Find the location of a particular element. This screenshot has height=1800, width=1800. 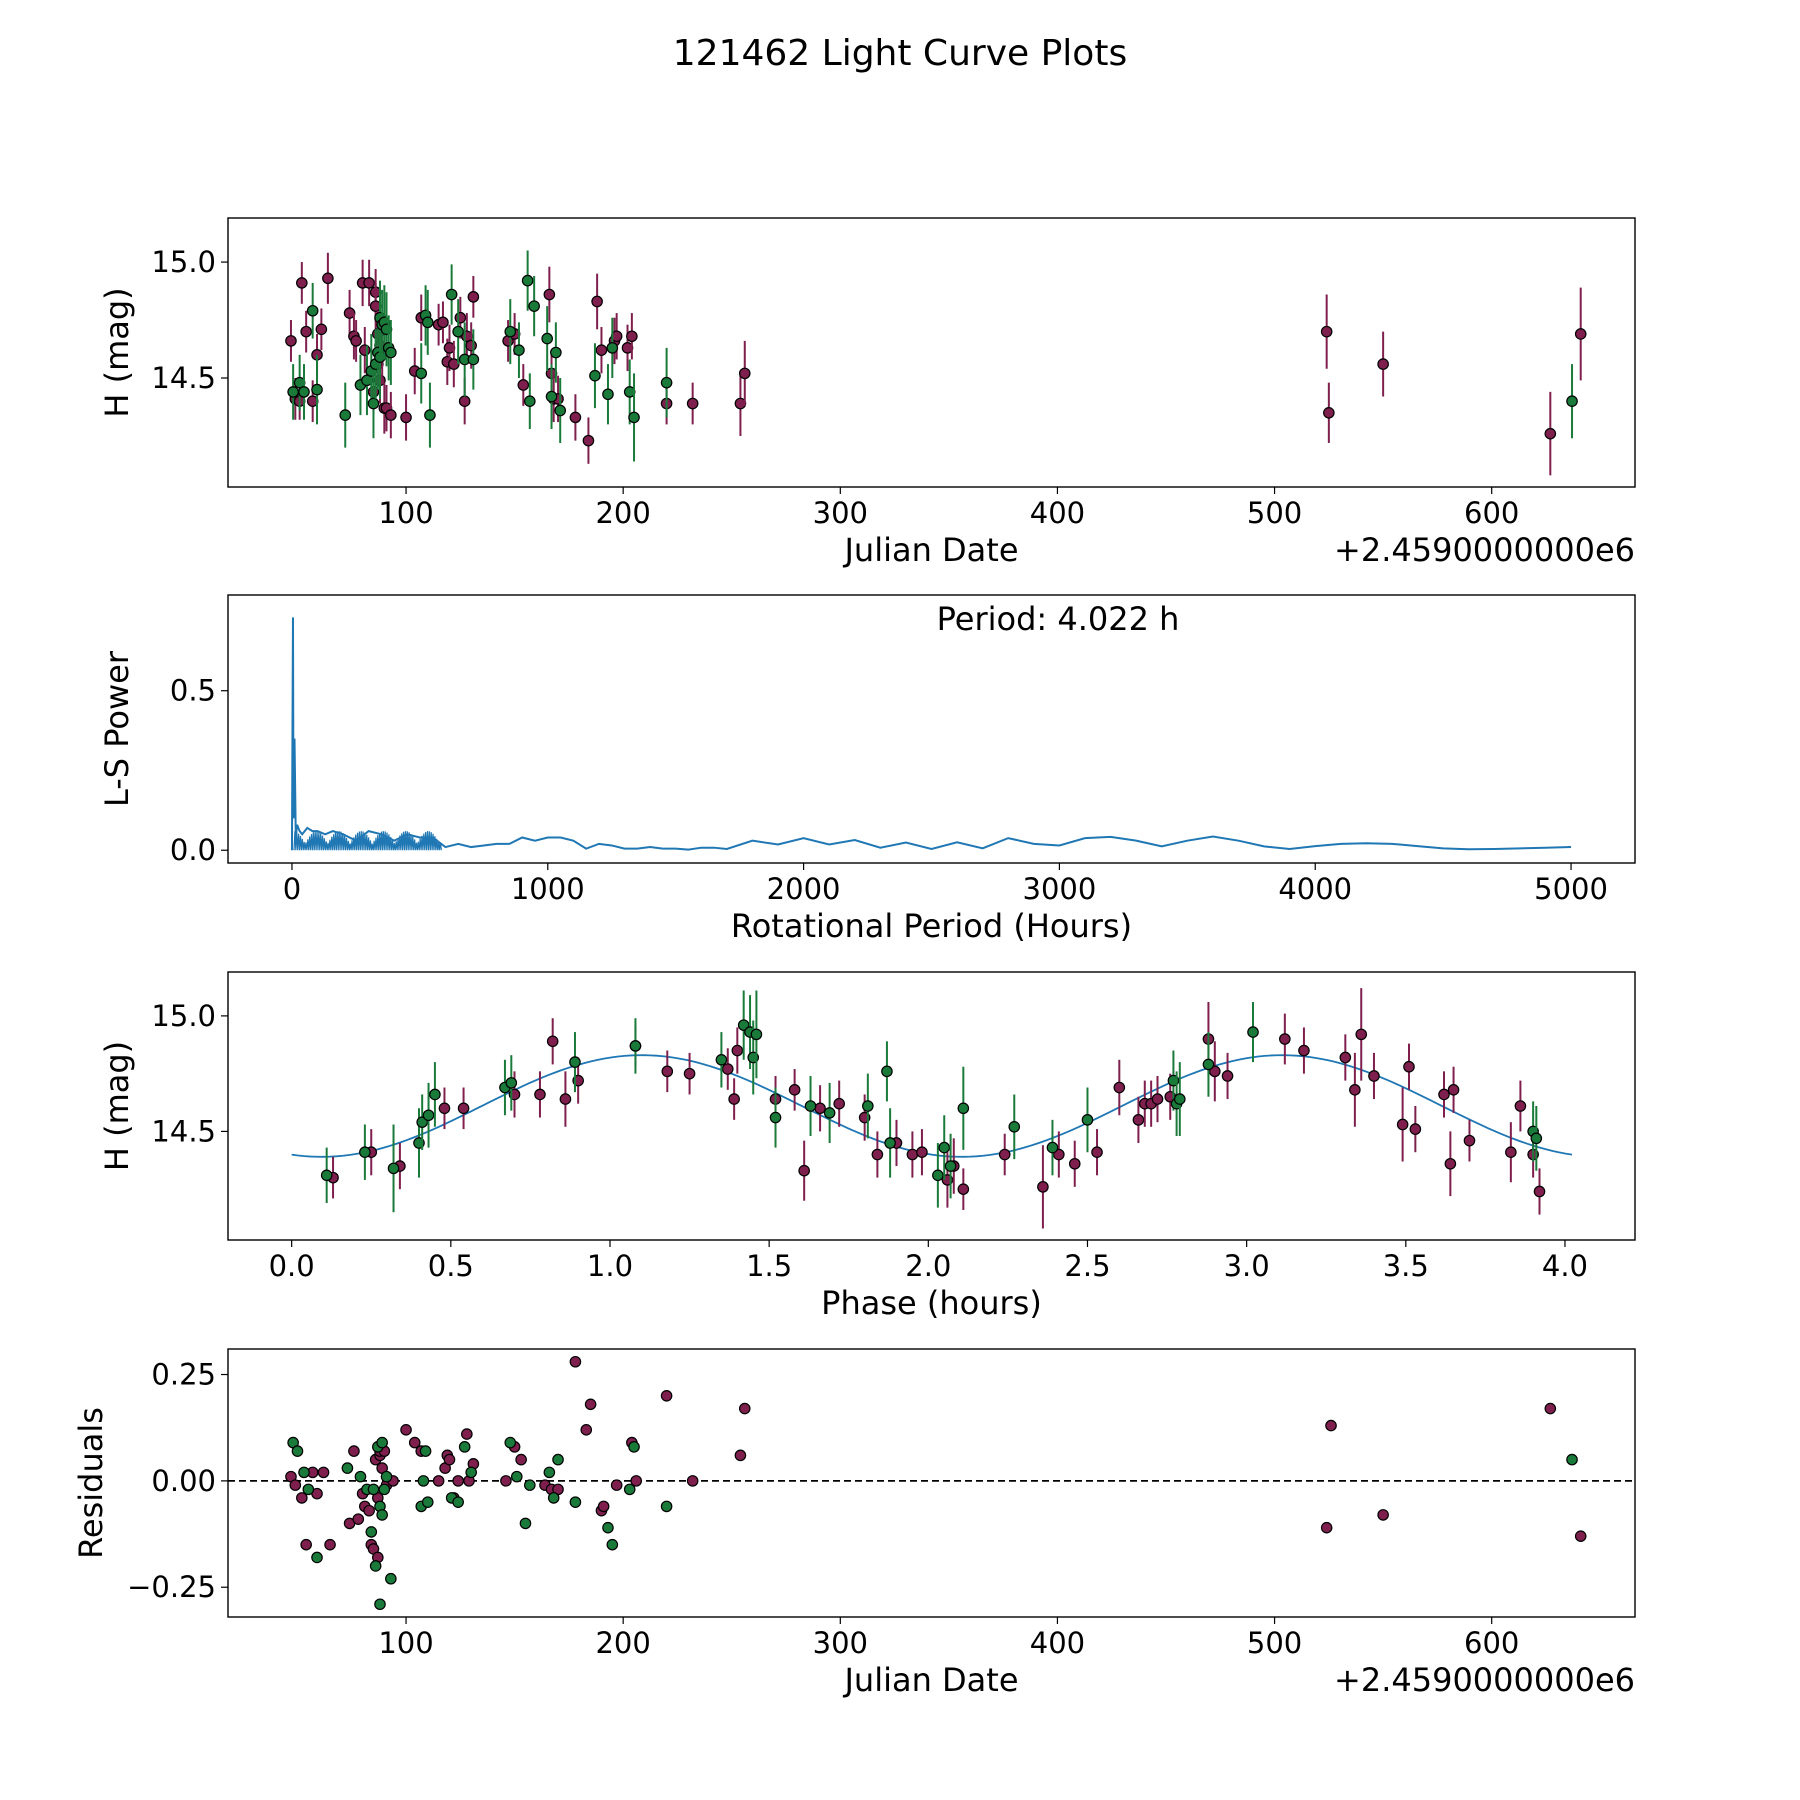

x-tick-label: 2.0 is located at coordinates (928, 1266).